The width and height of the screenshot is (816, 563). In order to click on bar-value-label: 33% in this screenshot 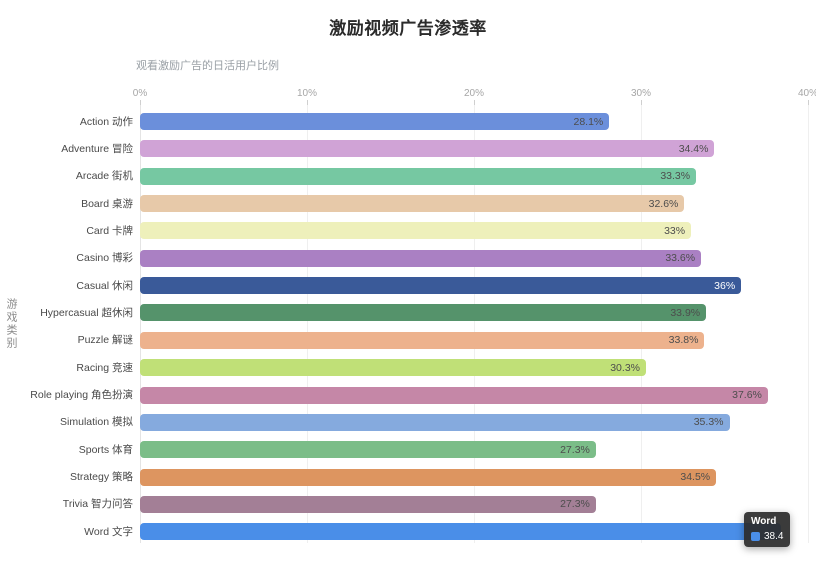, I will do `click(675, 230)`.